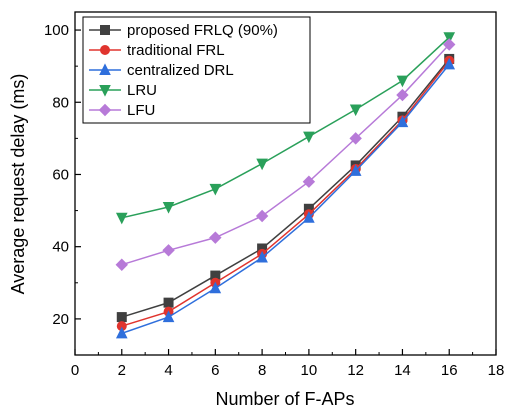 This screenshot has width=514, height=415. What do you see at coordinates (18, 184) in the screenshot?
I see `y-axis-title: Average request delay (ms)` at bounding box center [18, 184].